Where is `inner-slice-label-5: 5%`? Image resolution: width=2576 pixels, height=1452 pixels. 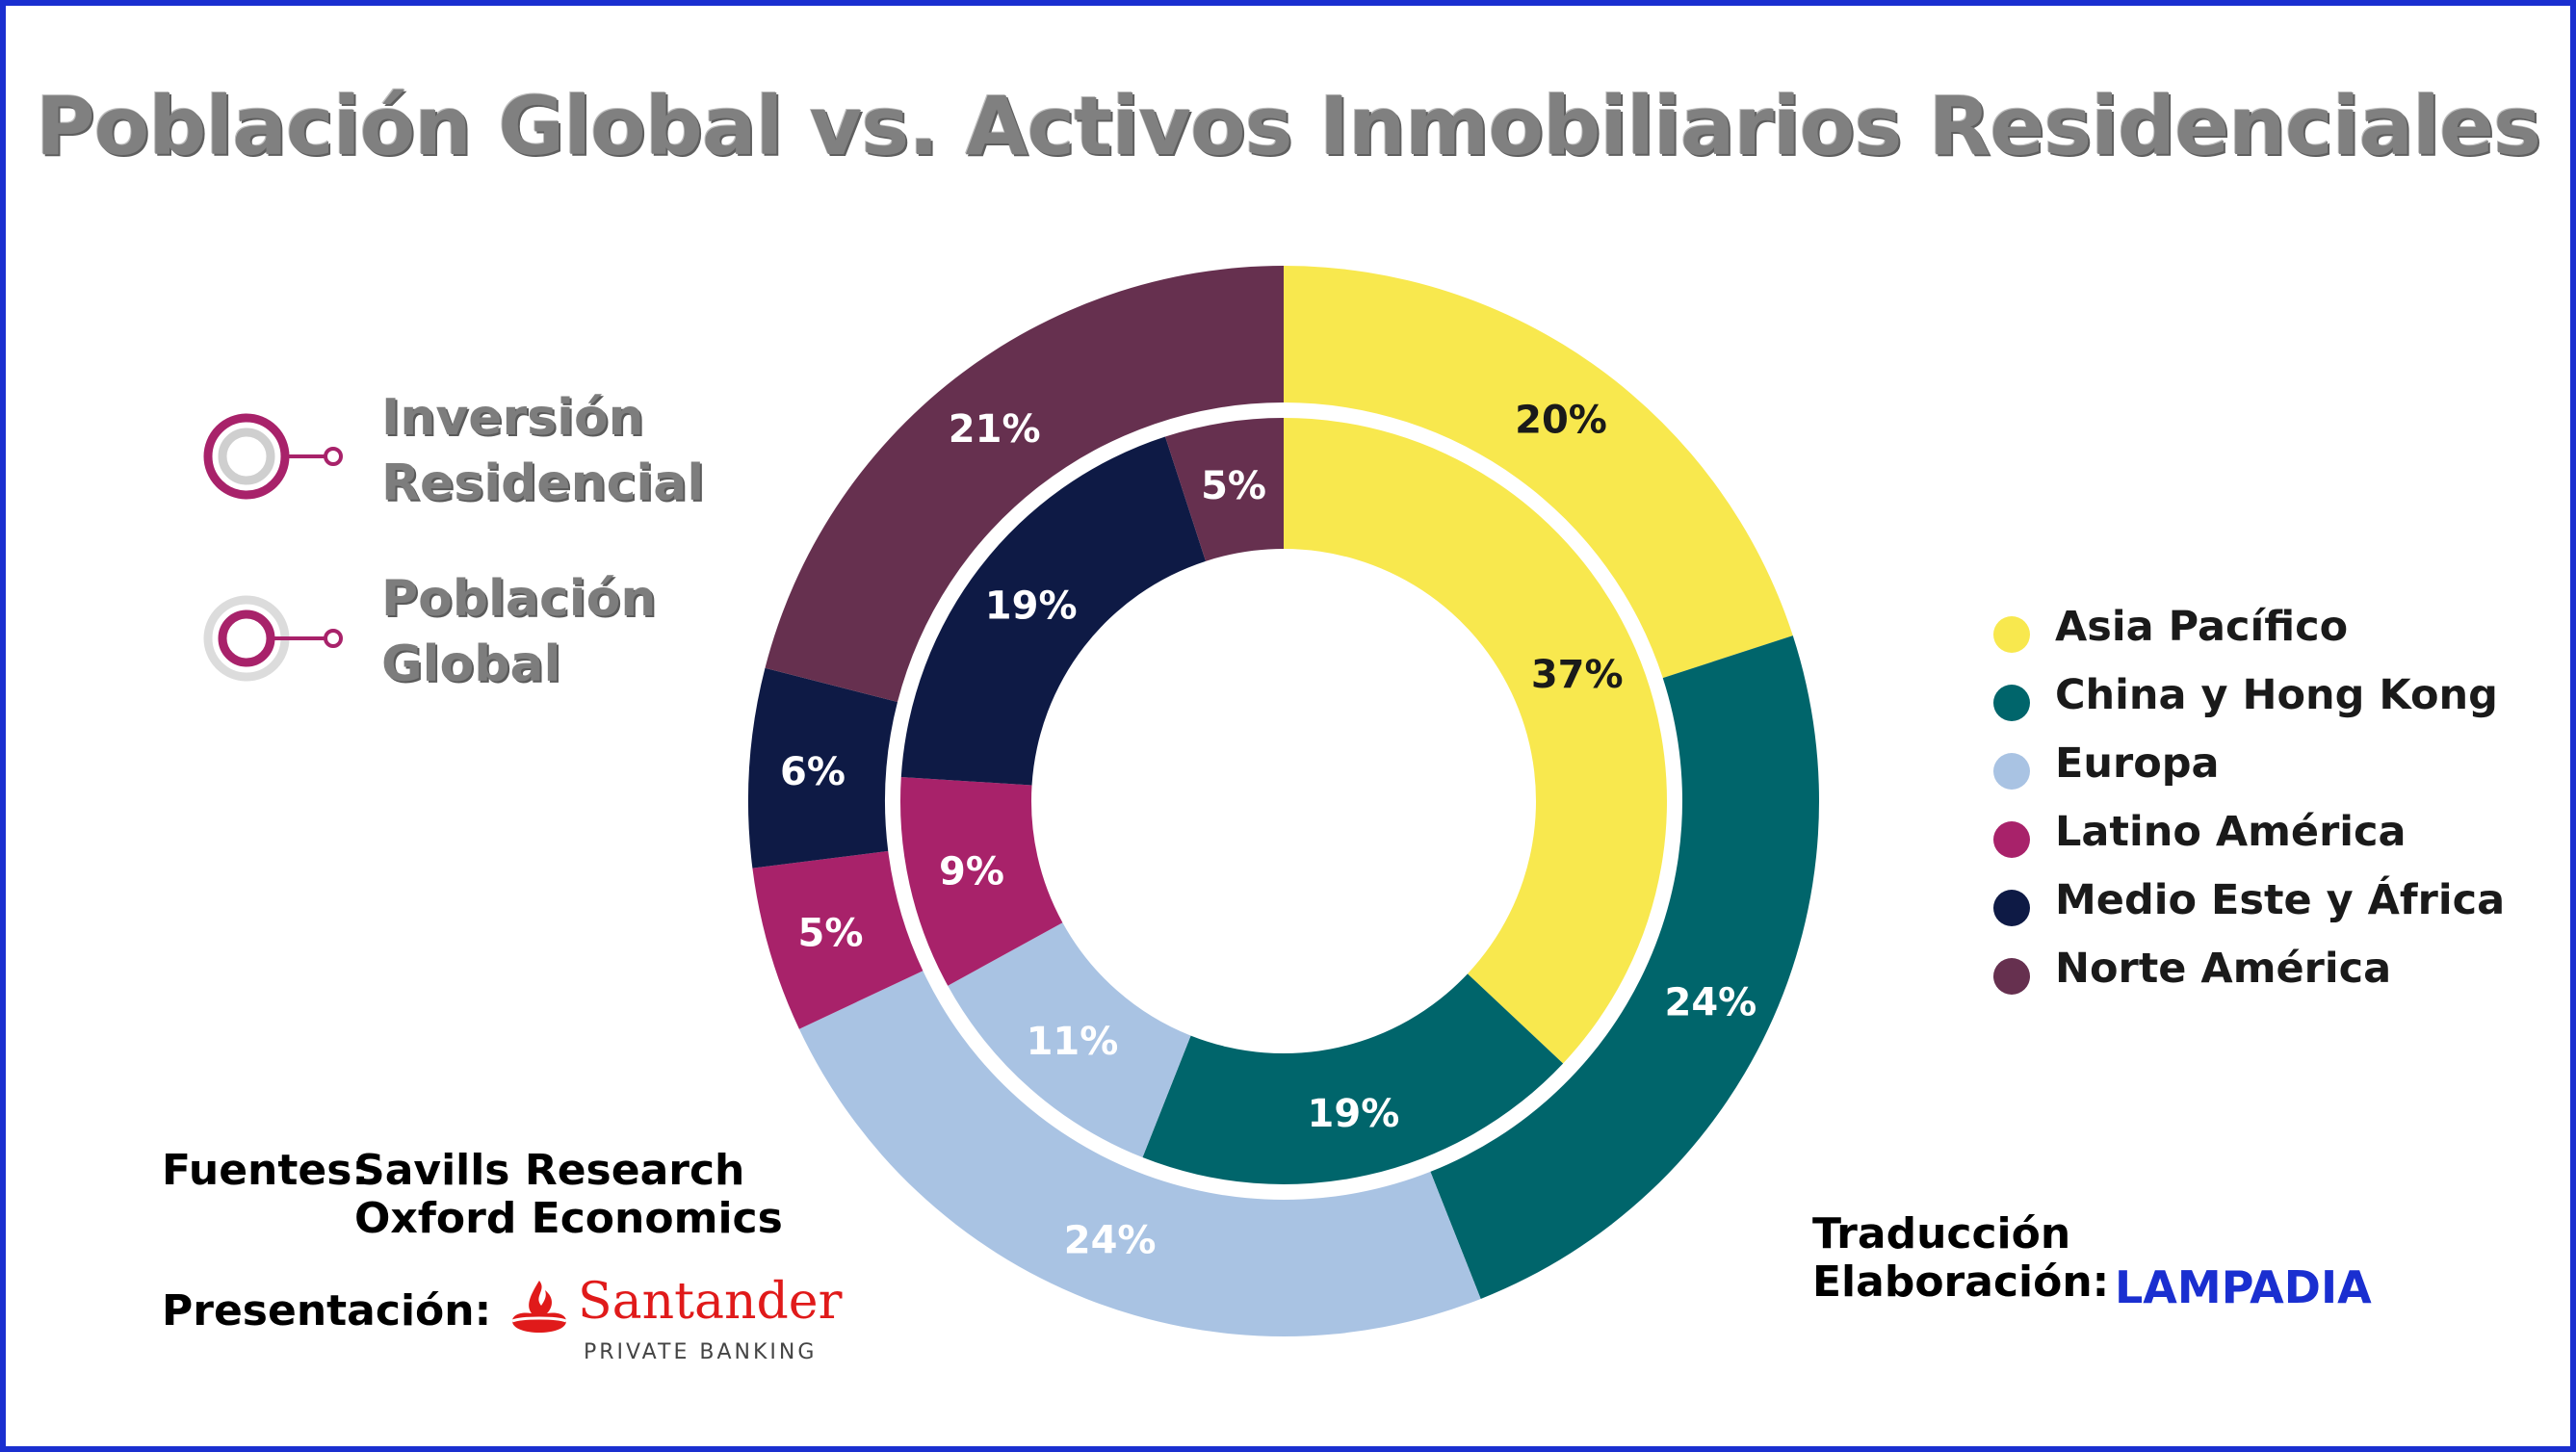 inner-slice-label-5: 5% is located at coordinates (1233, 486).